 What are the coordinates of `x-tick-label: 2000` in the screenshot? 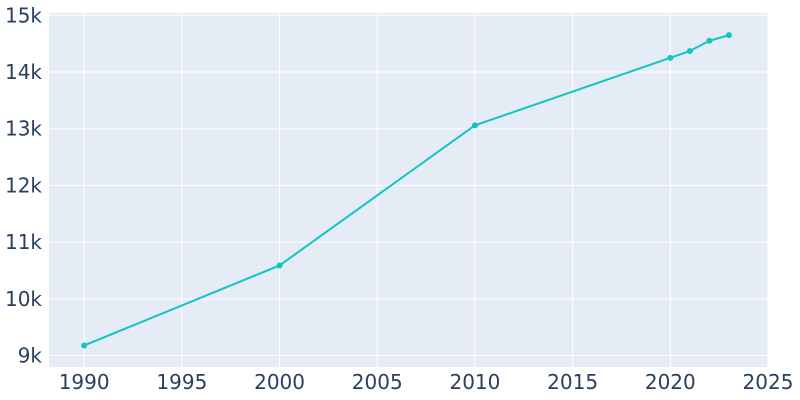 It's located at (279, 382).